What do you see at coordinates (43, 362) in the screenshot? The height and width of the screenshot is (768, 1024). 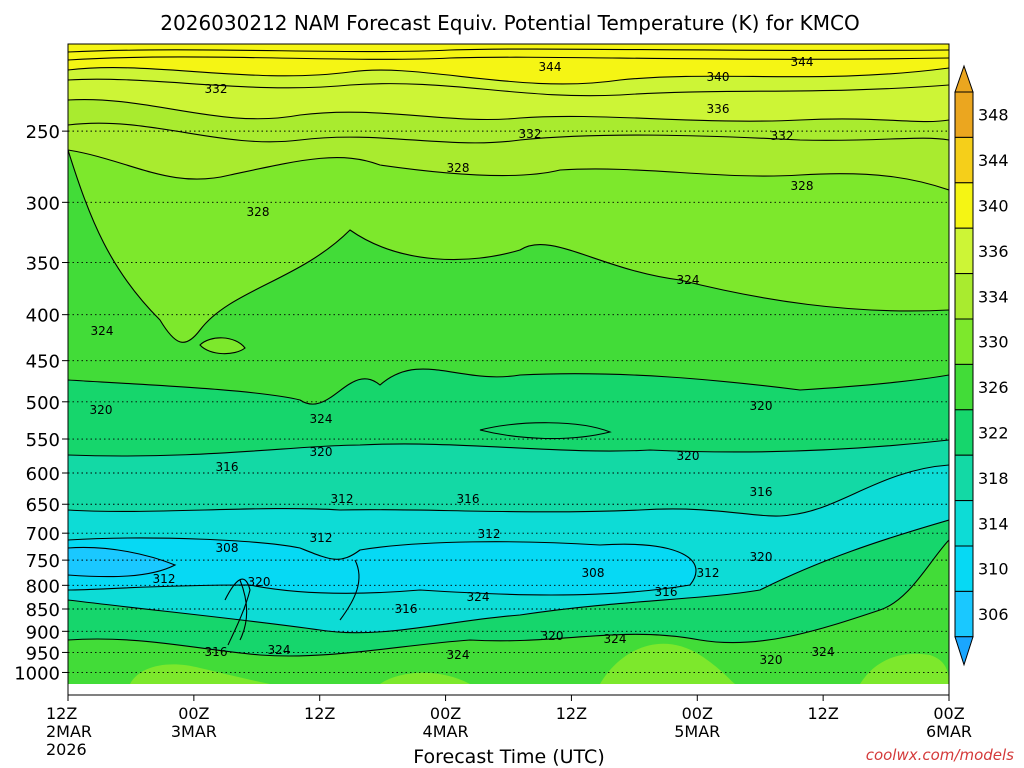 I see `y-tick-label: 450` at bounding box center [43, 362].